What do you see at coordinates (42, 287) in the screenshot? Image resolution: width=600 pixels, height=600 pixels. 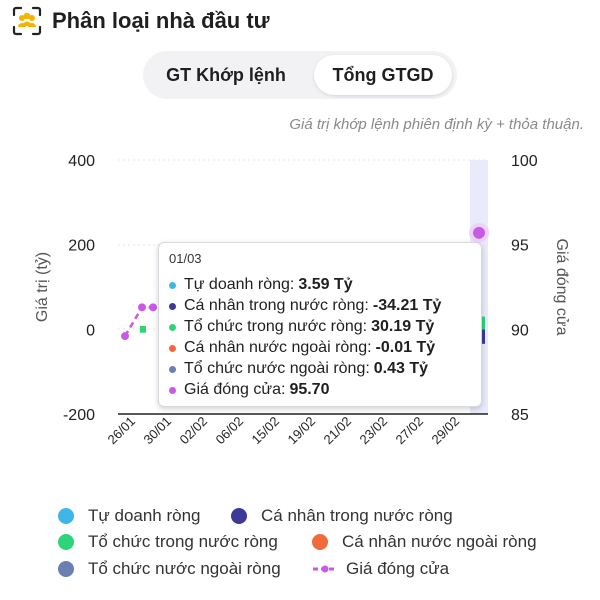 I see `y-axis-label: Giá trị (tỷ)` at bounding box center [42, 287].